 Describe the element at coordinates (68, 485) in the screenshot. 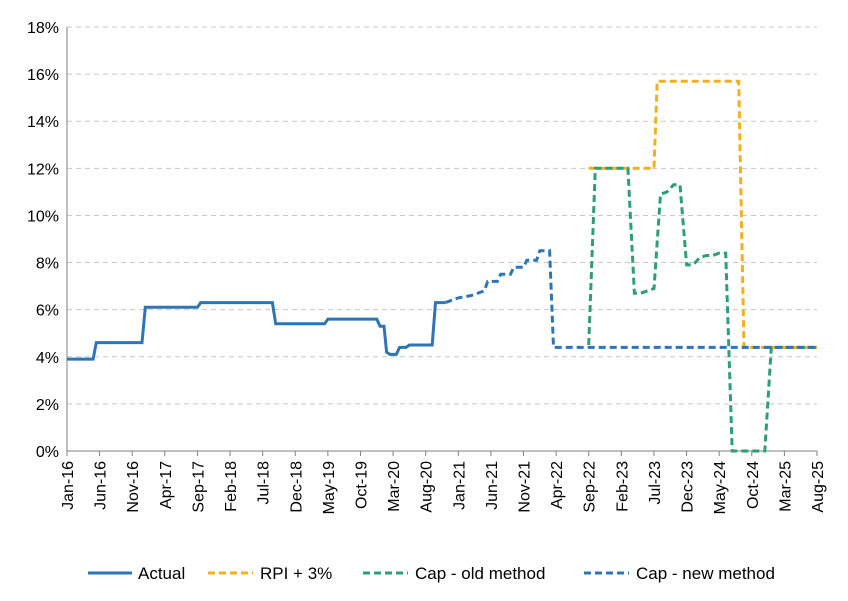

I see `x-tick-label: Jan-16` at that location.